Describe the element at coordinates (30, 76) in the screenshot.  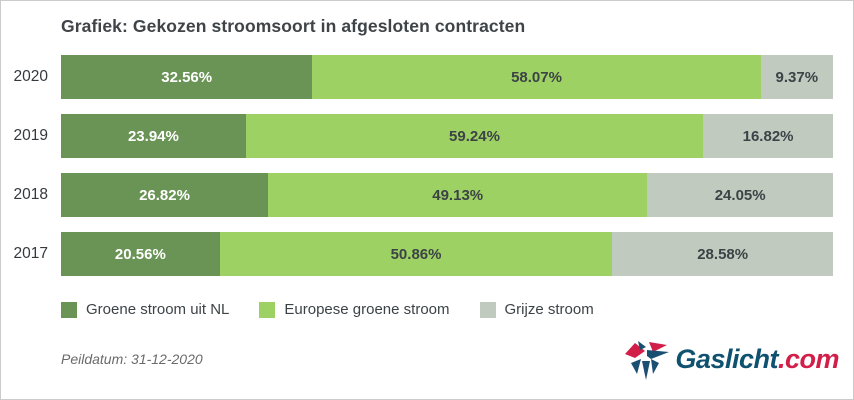
I see `year-label: 2020` at that location.